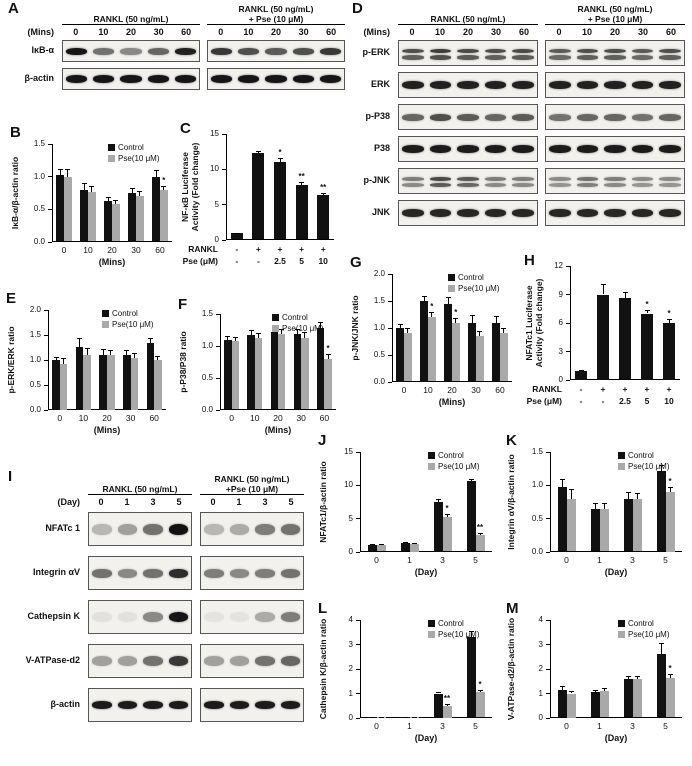  What do you see at coordinates (265, 502) in the screenshot?
I see `lane-label: 3` at bounding box center [265, 502].